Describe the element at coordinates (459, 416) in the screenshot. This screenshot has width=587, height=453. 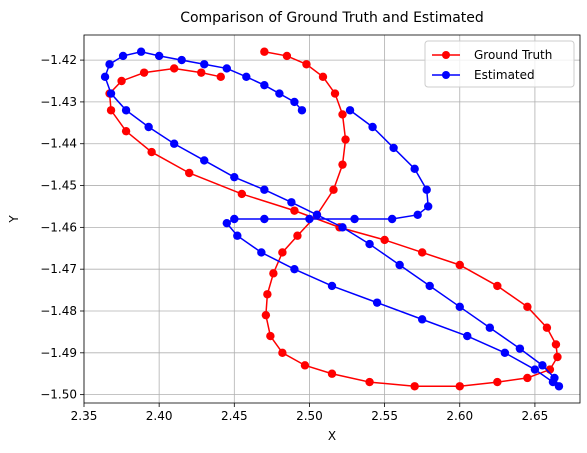
I see `x-tick-label: 2.60` at that location.